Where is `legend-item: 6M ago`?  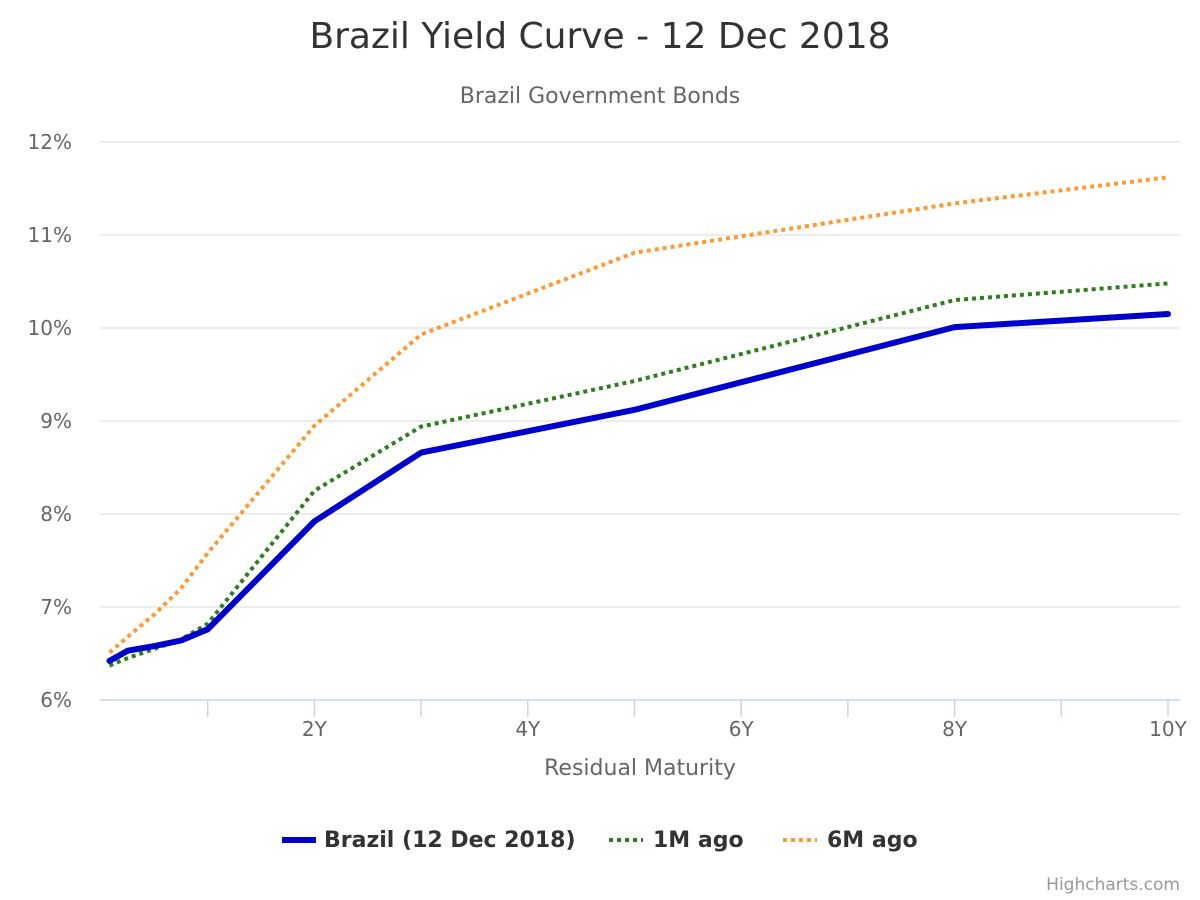
legend-item: 6M ago is located at coordinates (850, 840).